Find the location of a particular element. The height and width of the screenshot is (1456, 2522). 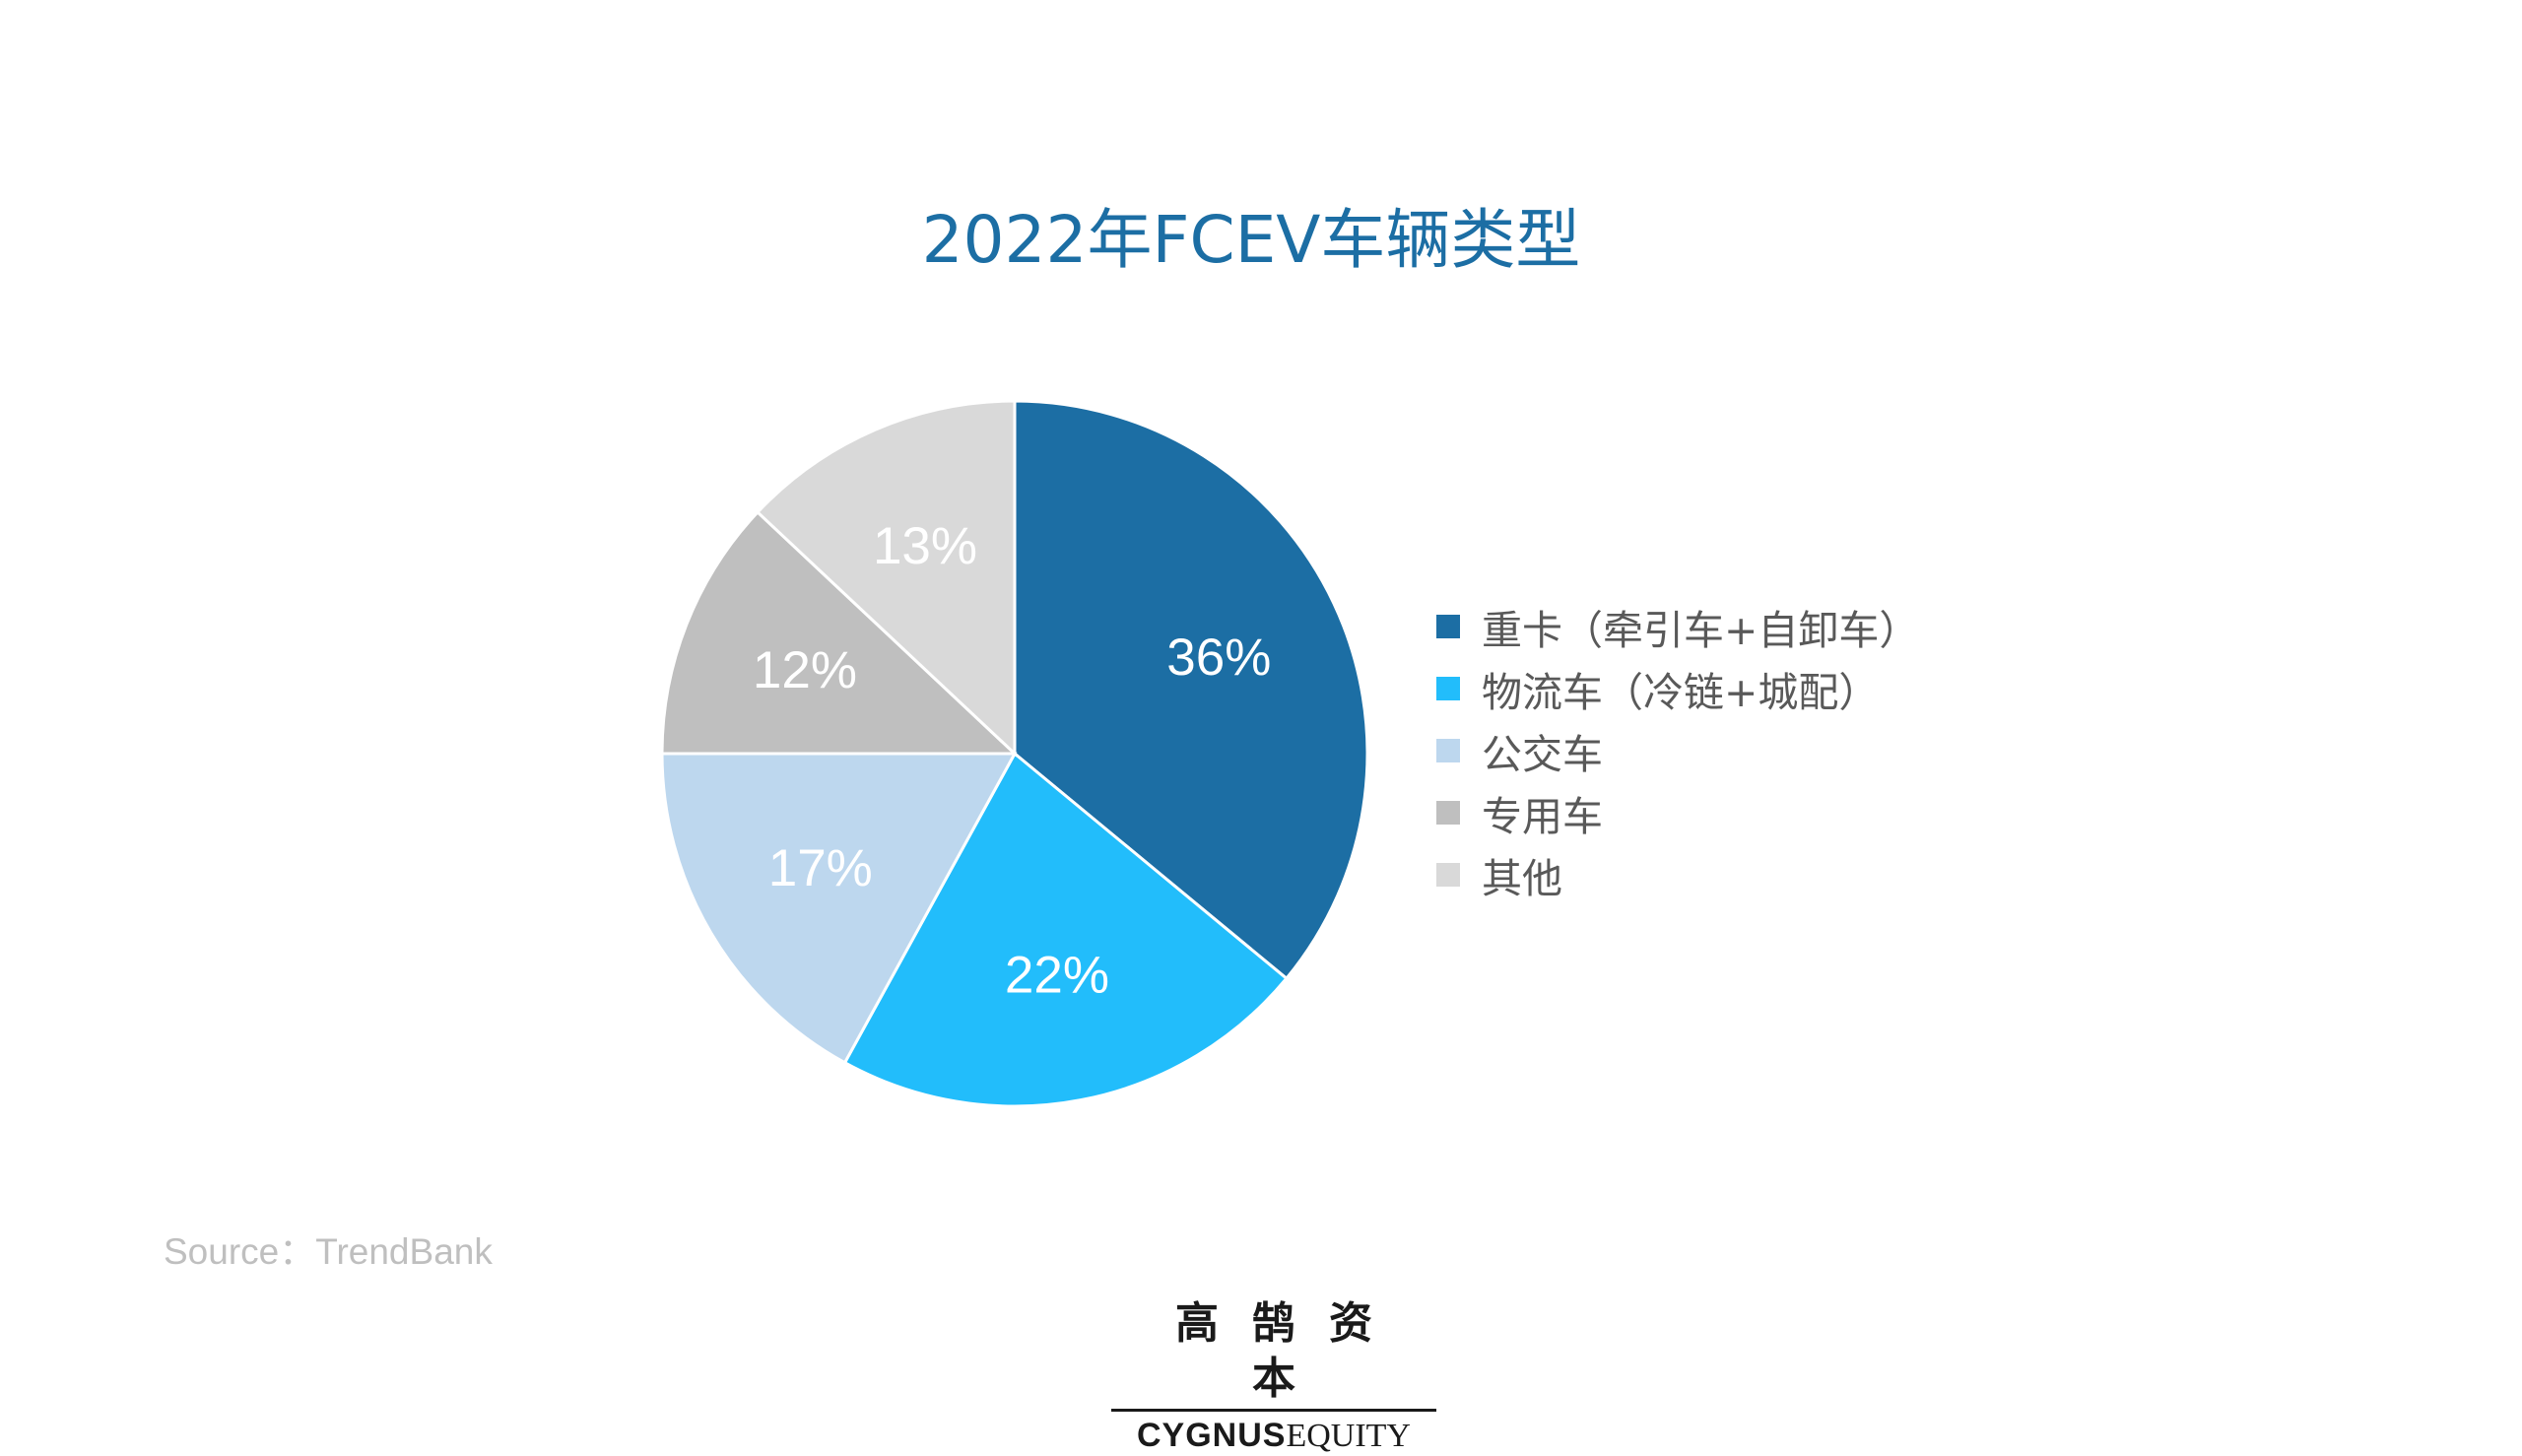

legend-item: 重卡（牵引车+自卸车） is located at coordinates (1677, 626).